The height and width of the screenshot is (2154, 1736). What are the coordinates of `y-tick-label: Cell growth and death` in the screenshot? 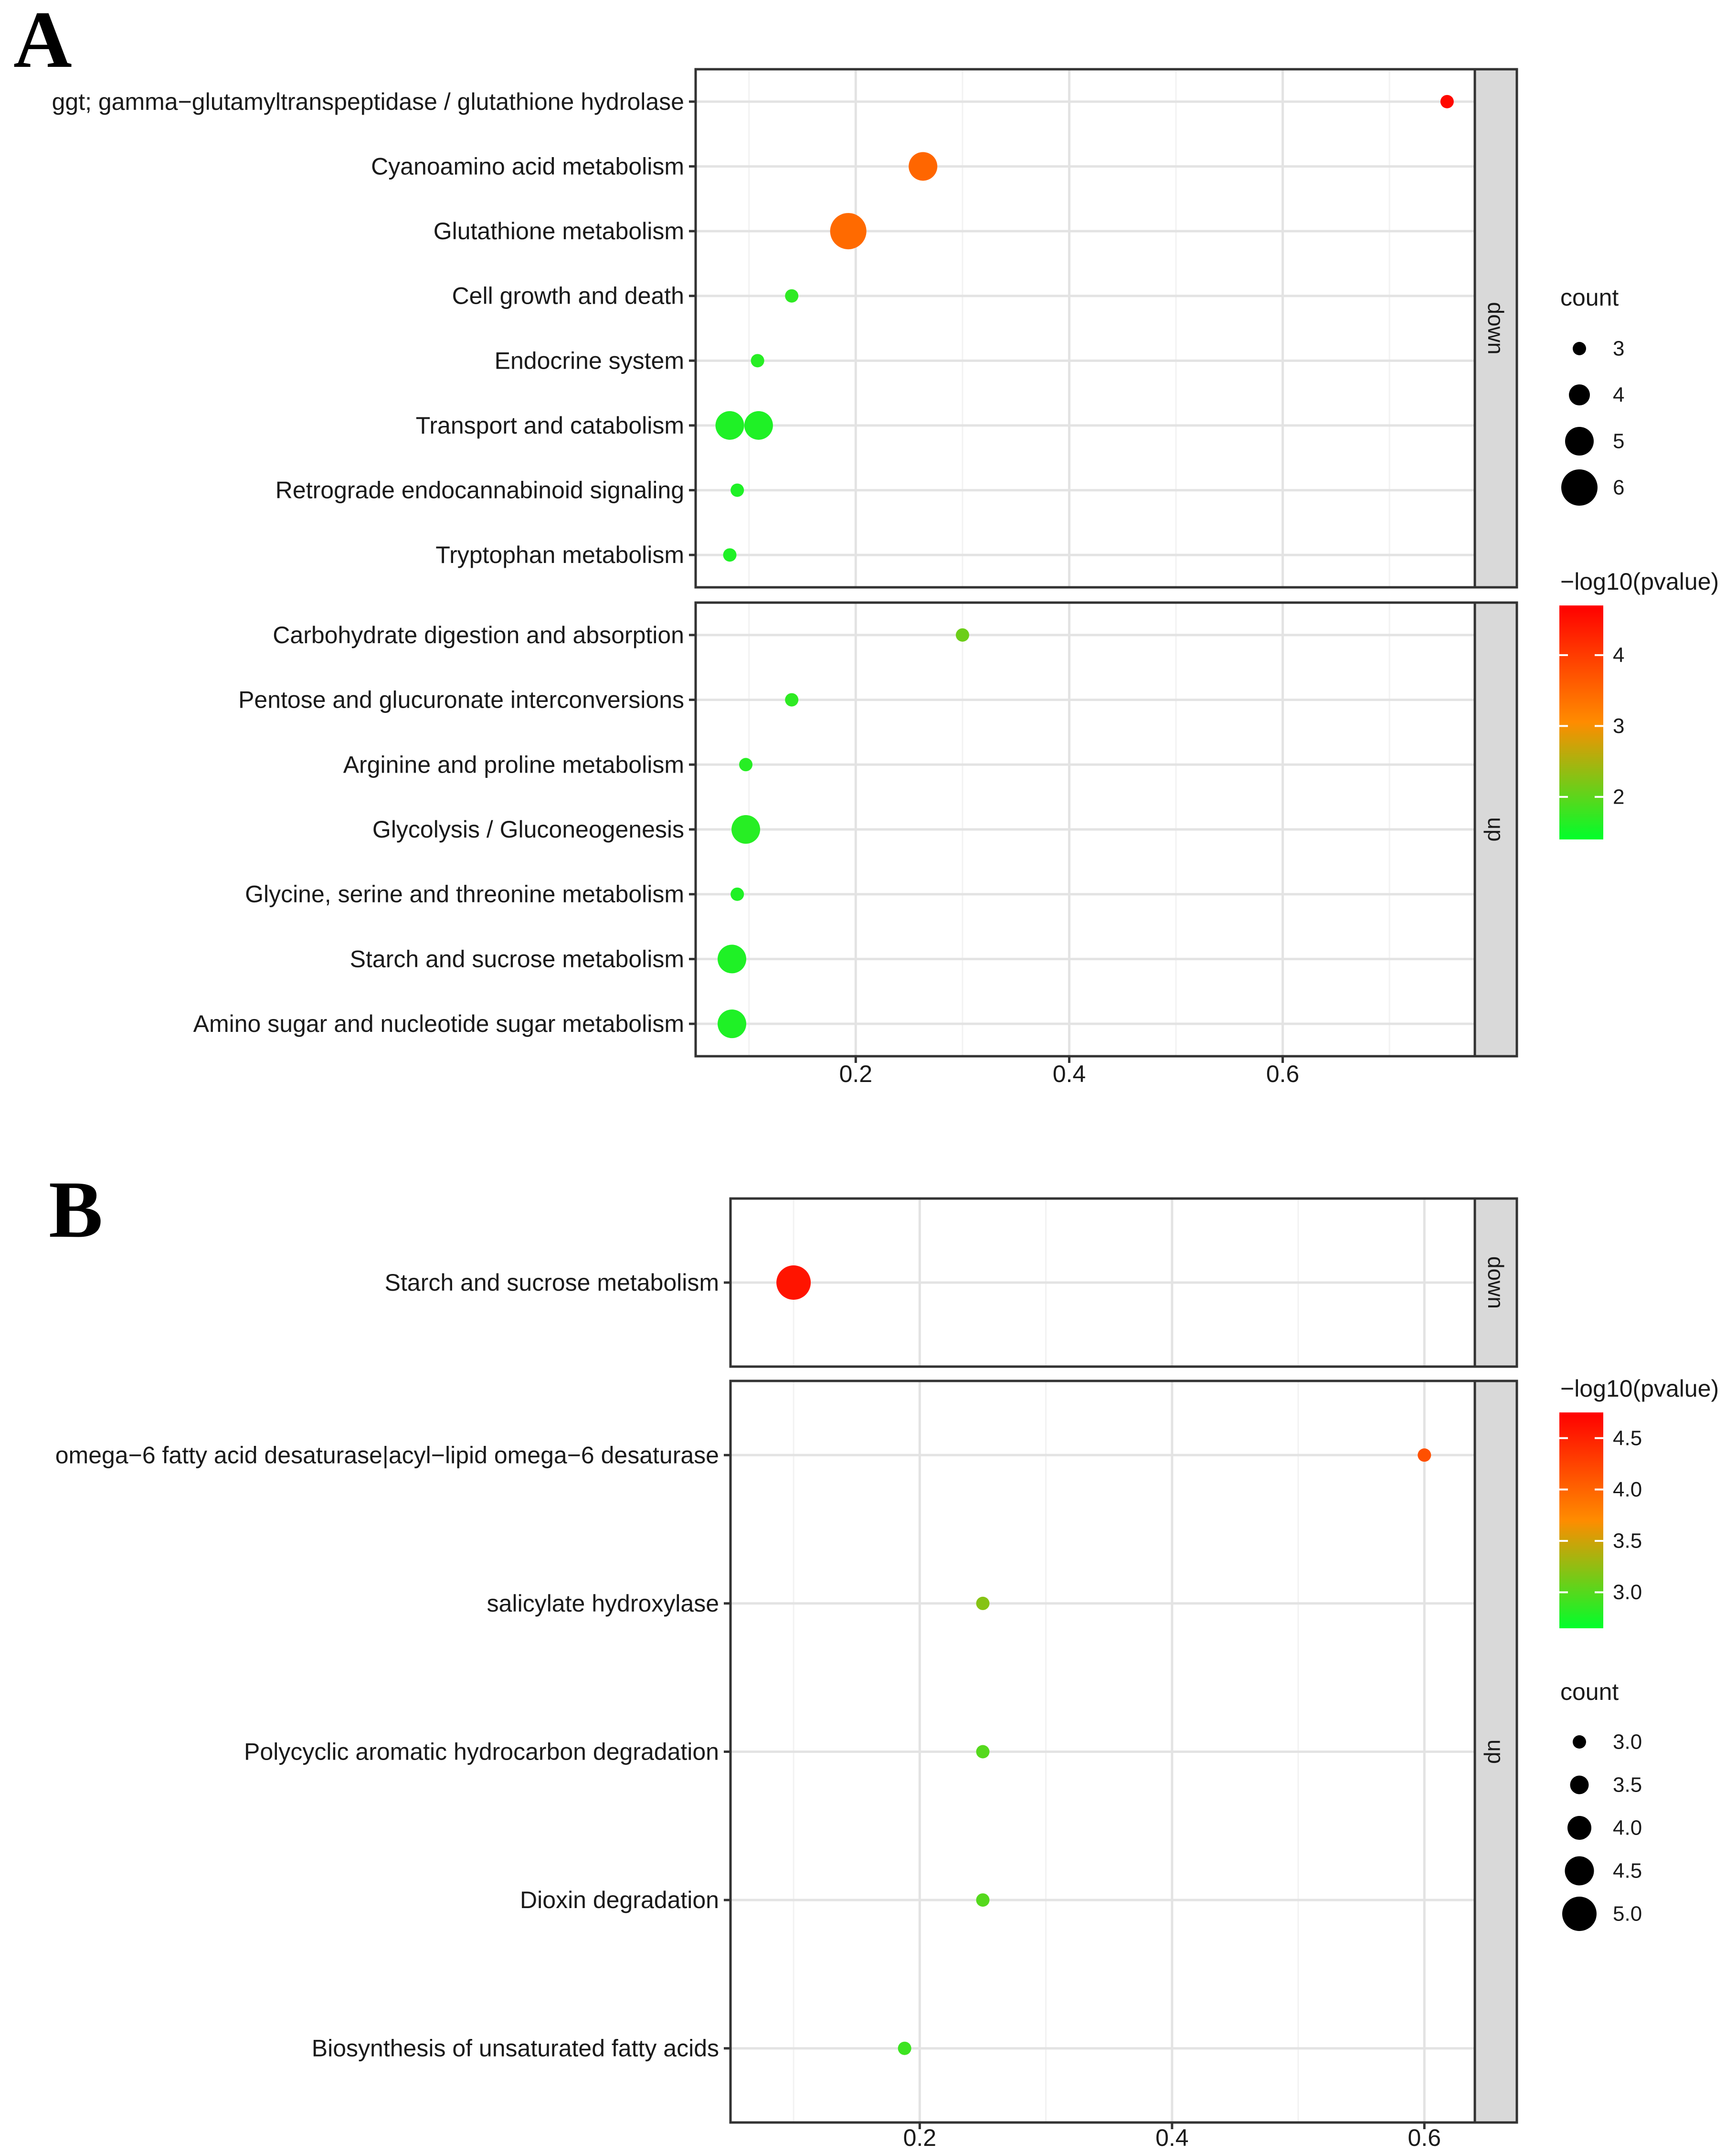 It's located at (568, 296).